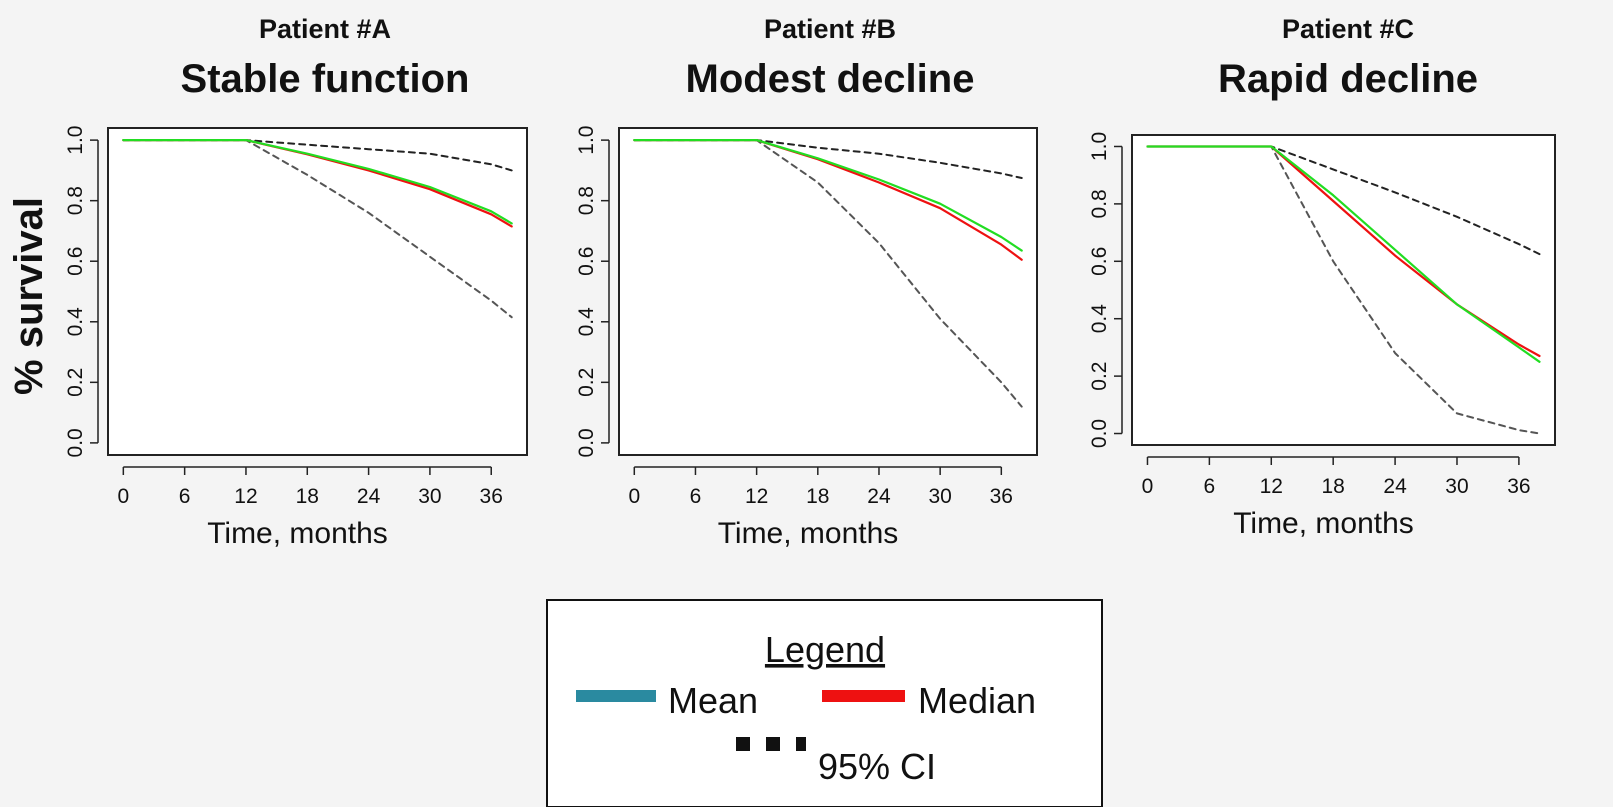 This screenshot has height=807, width=1613. Describe the element at coordinates (825, 649) in the screenshot. I see `legend-title: Legend` at that location.